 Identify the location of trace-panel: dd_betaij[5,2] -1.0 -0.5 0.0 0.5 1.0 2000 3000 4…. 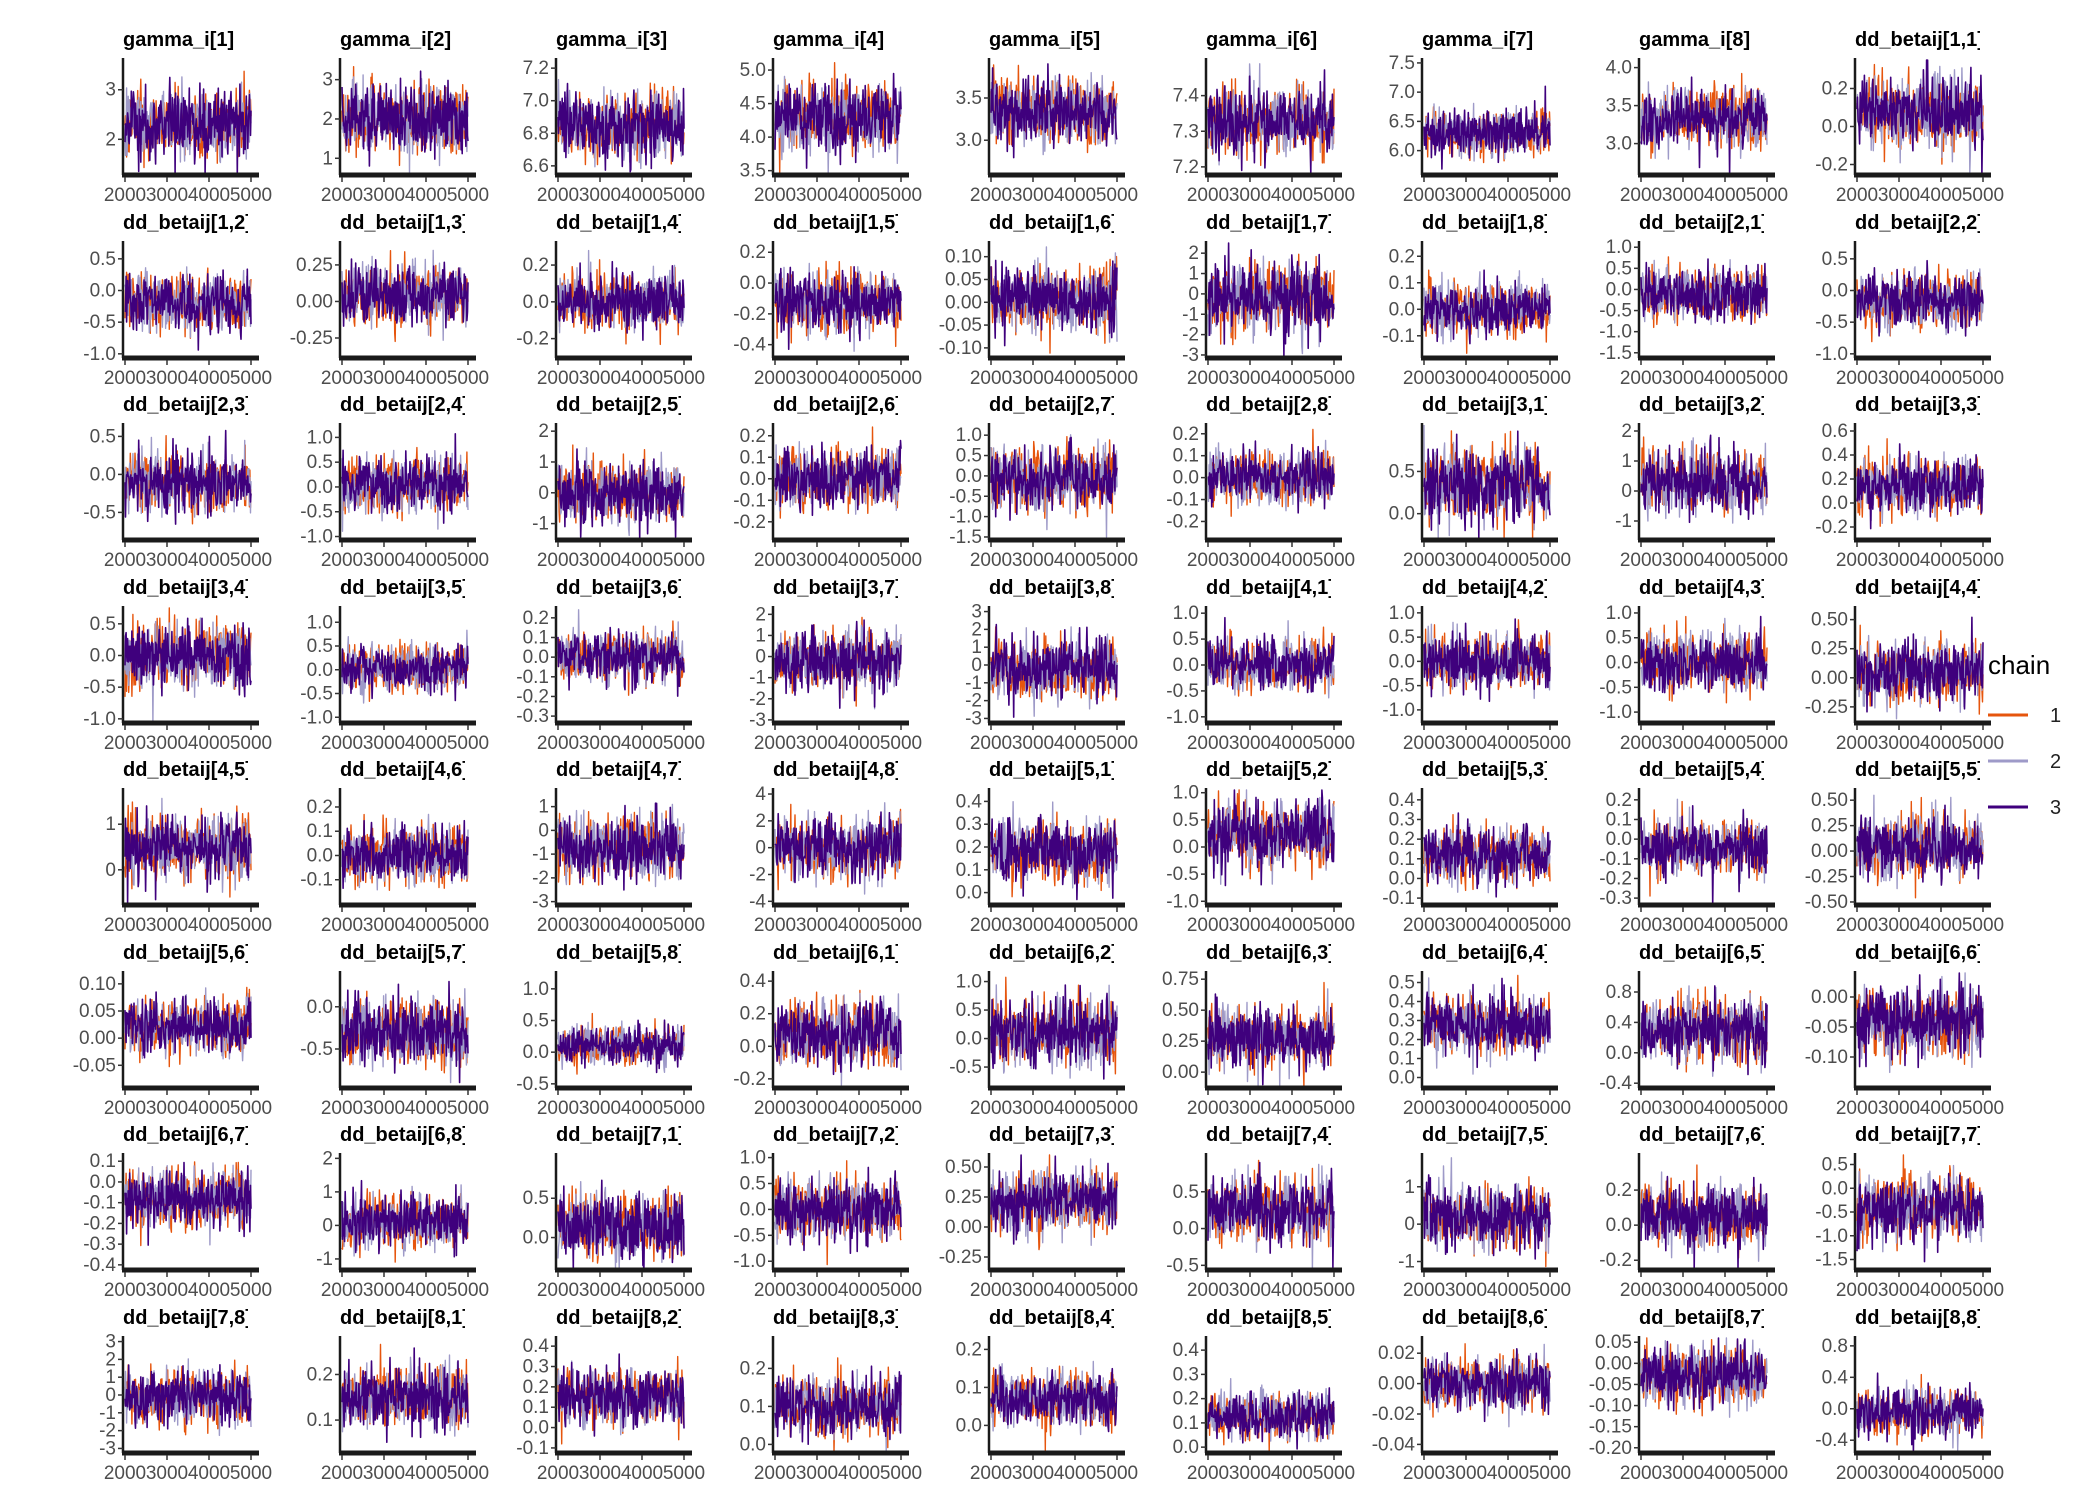
(1260, 847).